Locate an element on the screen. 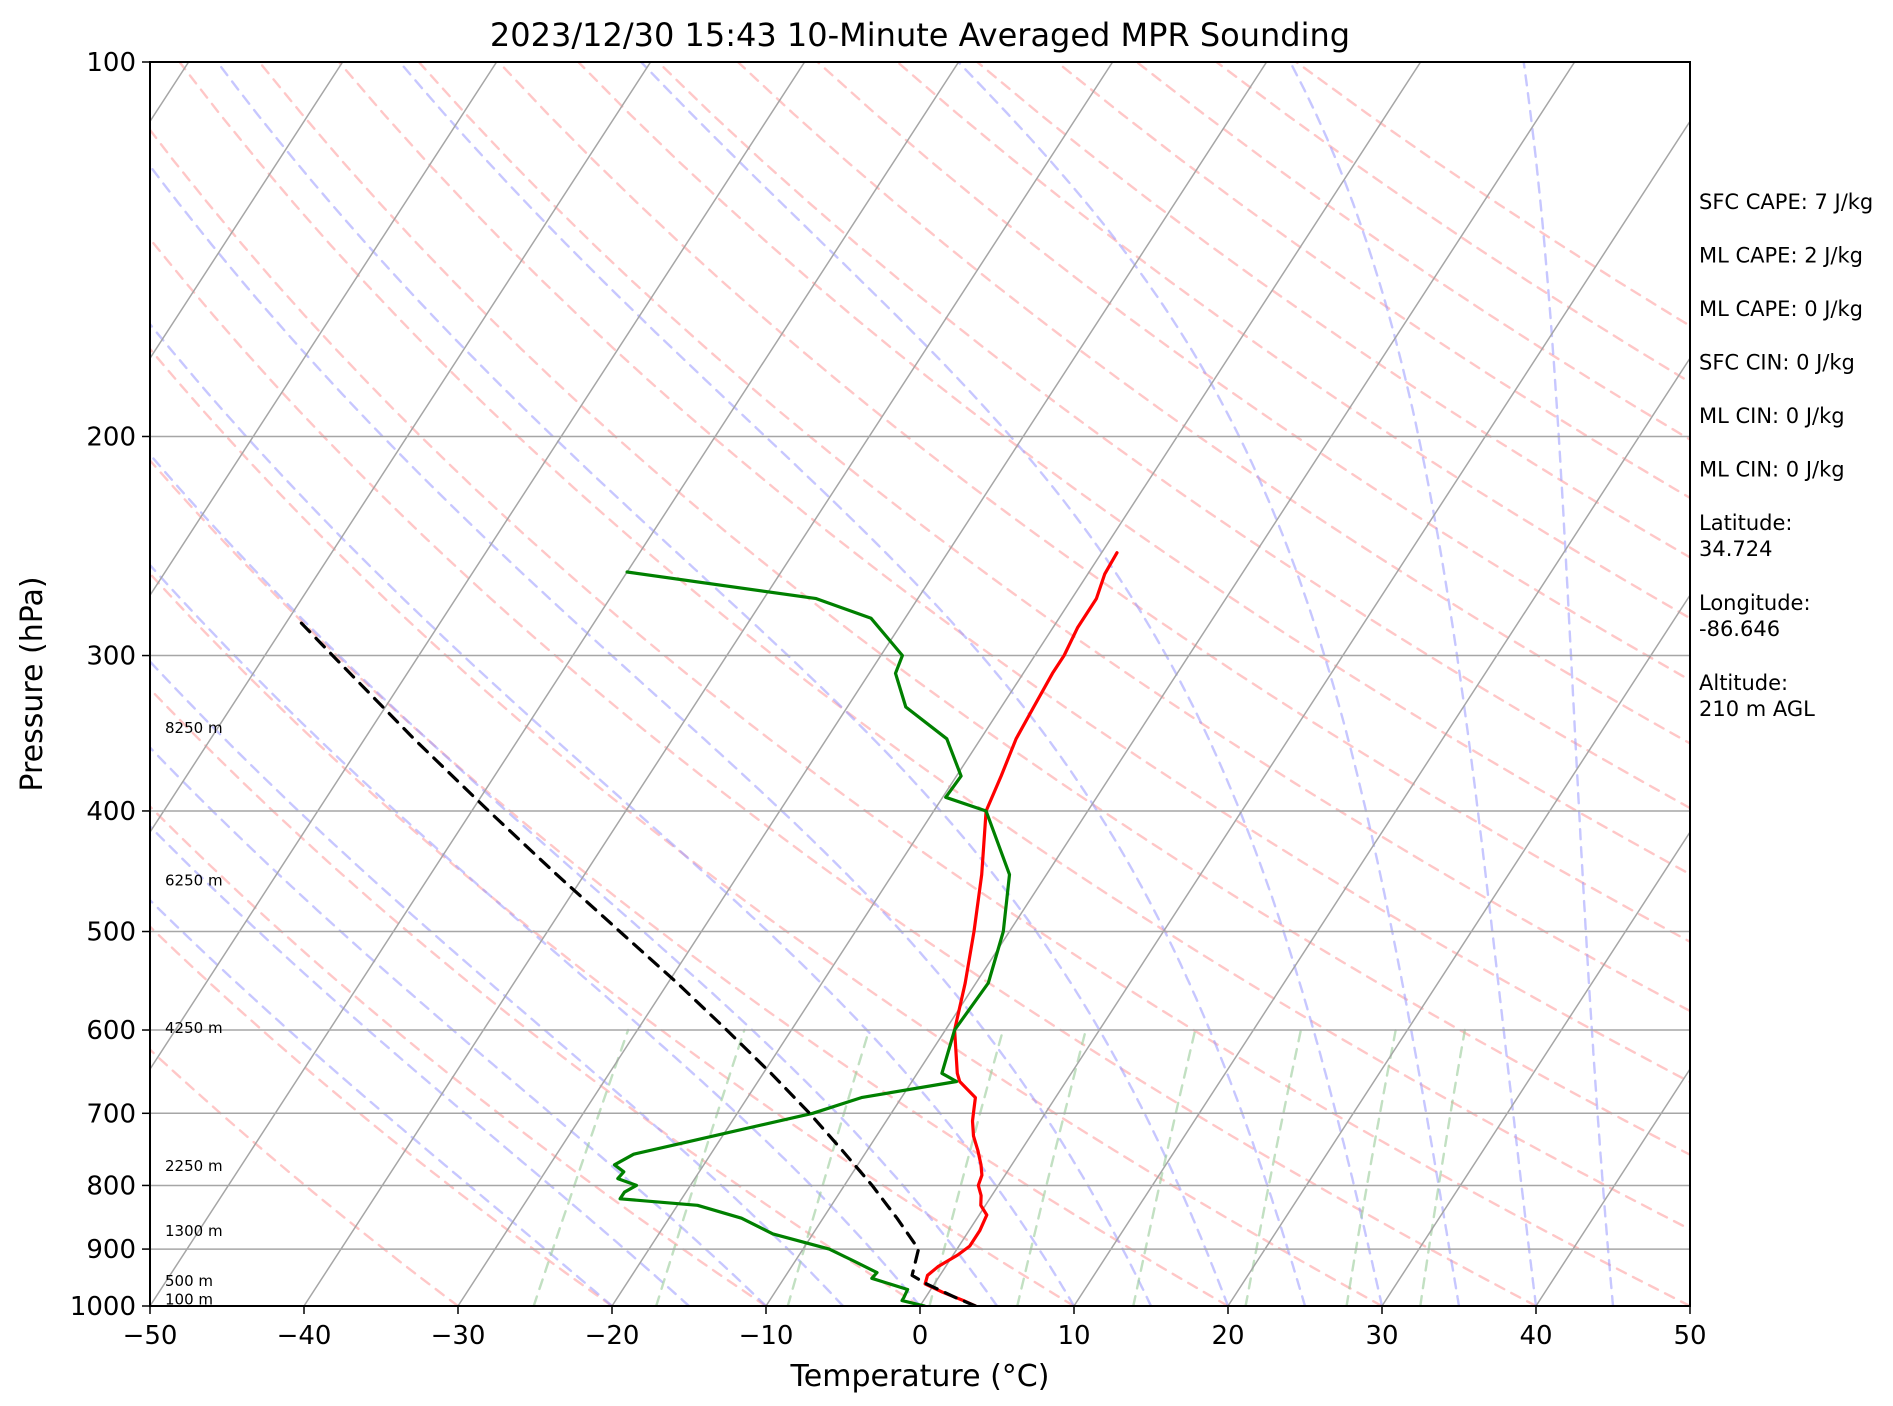  height-label: 100 m is located at coordinates (189, 1299).